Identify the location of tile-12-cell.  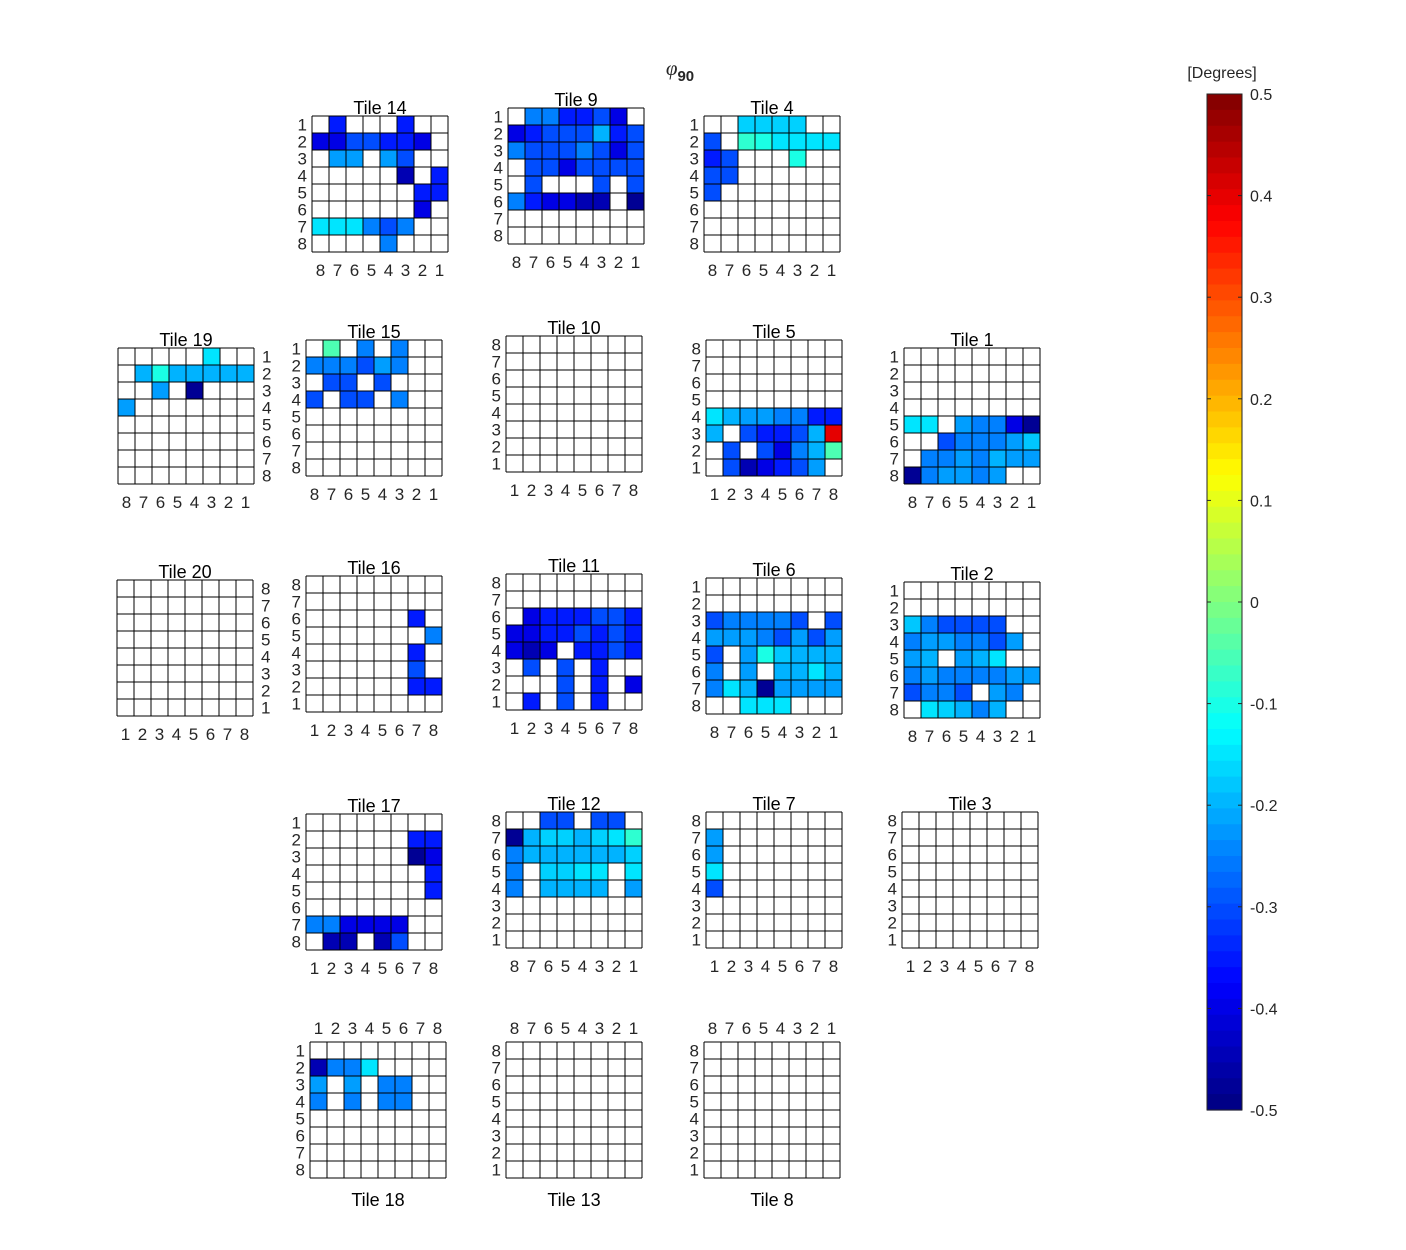
(599, 871).